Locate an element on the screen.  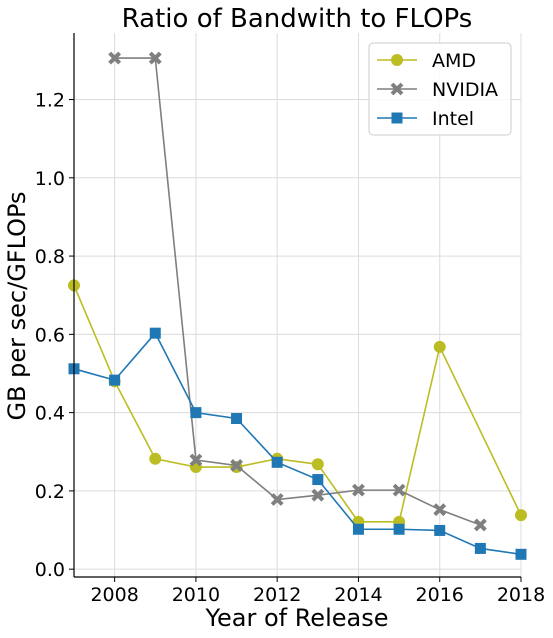
legend-marker-intel is located at coordinates (397, 118).